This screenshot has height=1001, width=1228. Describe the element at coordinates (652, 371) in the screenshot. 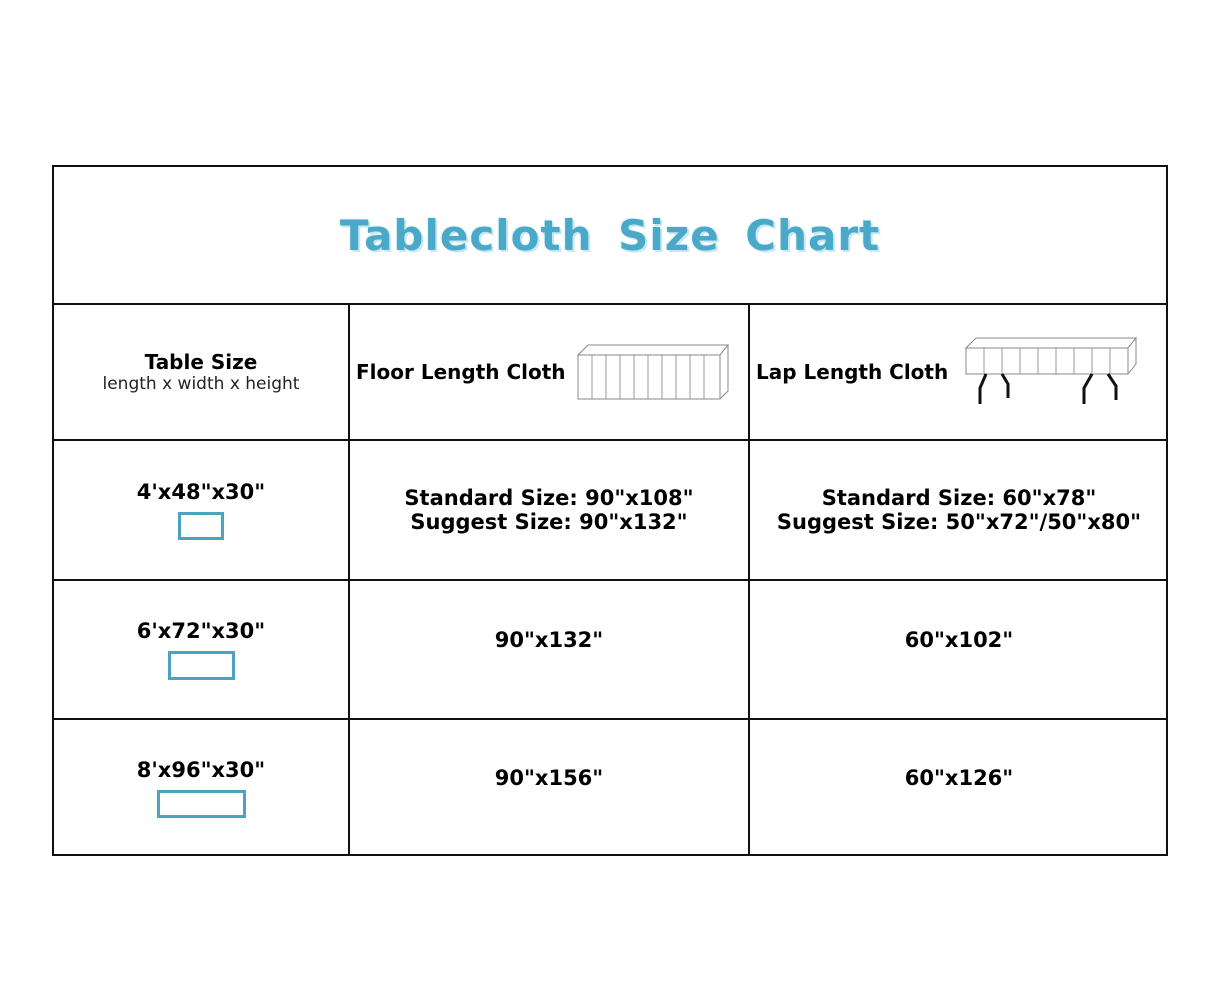

I see `floor-length-table-icon` at that location.